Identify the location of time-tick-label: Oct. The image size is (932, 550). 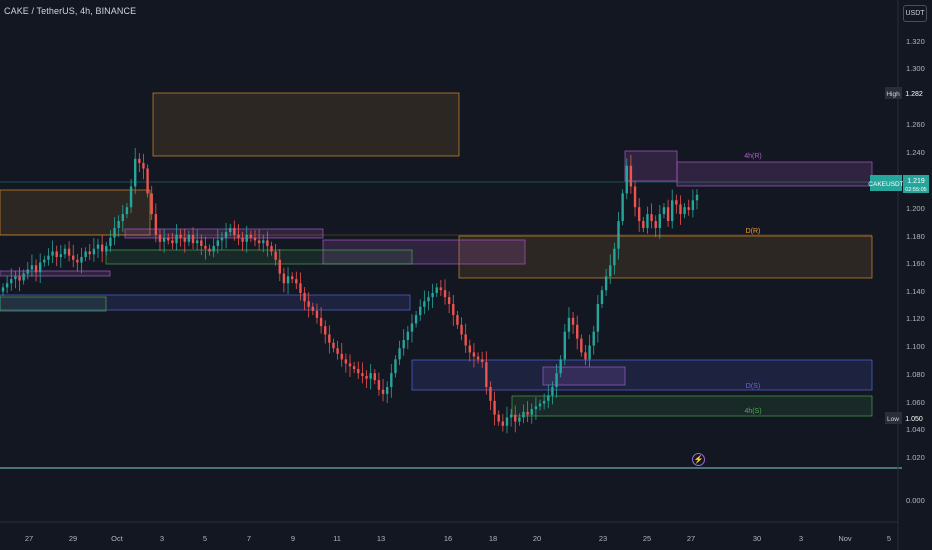
(117, 538).